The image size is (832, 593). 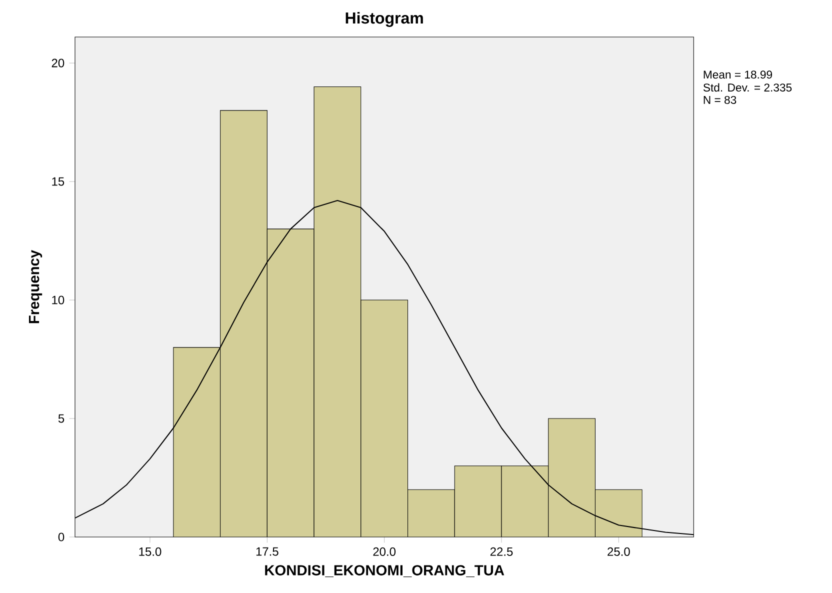 I want to click on y-axis-title: Frequency, so click(x=35, y=287).